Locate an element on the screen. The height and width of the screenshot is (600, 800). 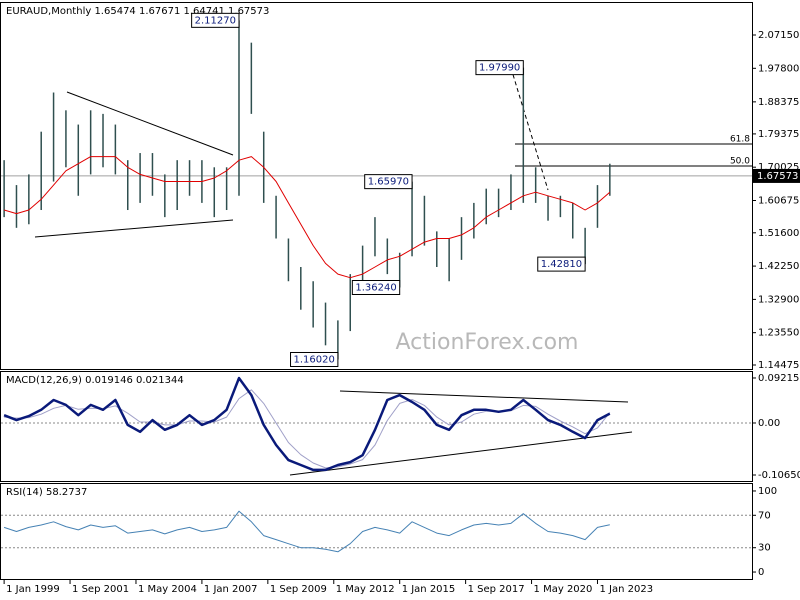
last-price-label: 1.67573 is located at coordinates (777, 176).